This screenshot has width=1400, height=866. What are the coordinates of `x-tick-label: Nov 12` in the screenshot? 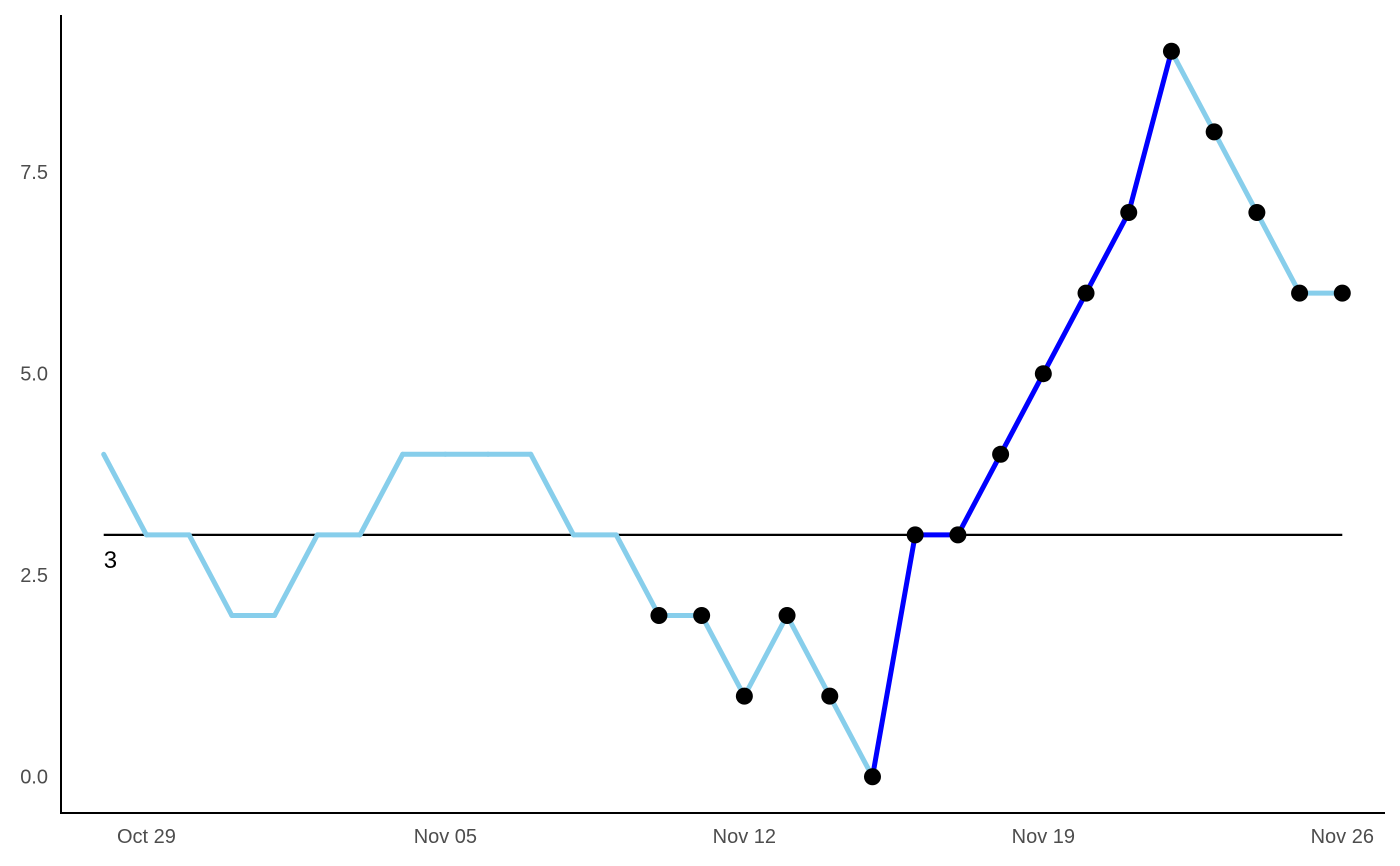 It's located at (744, 837).